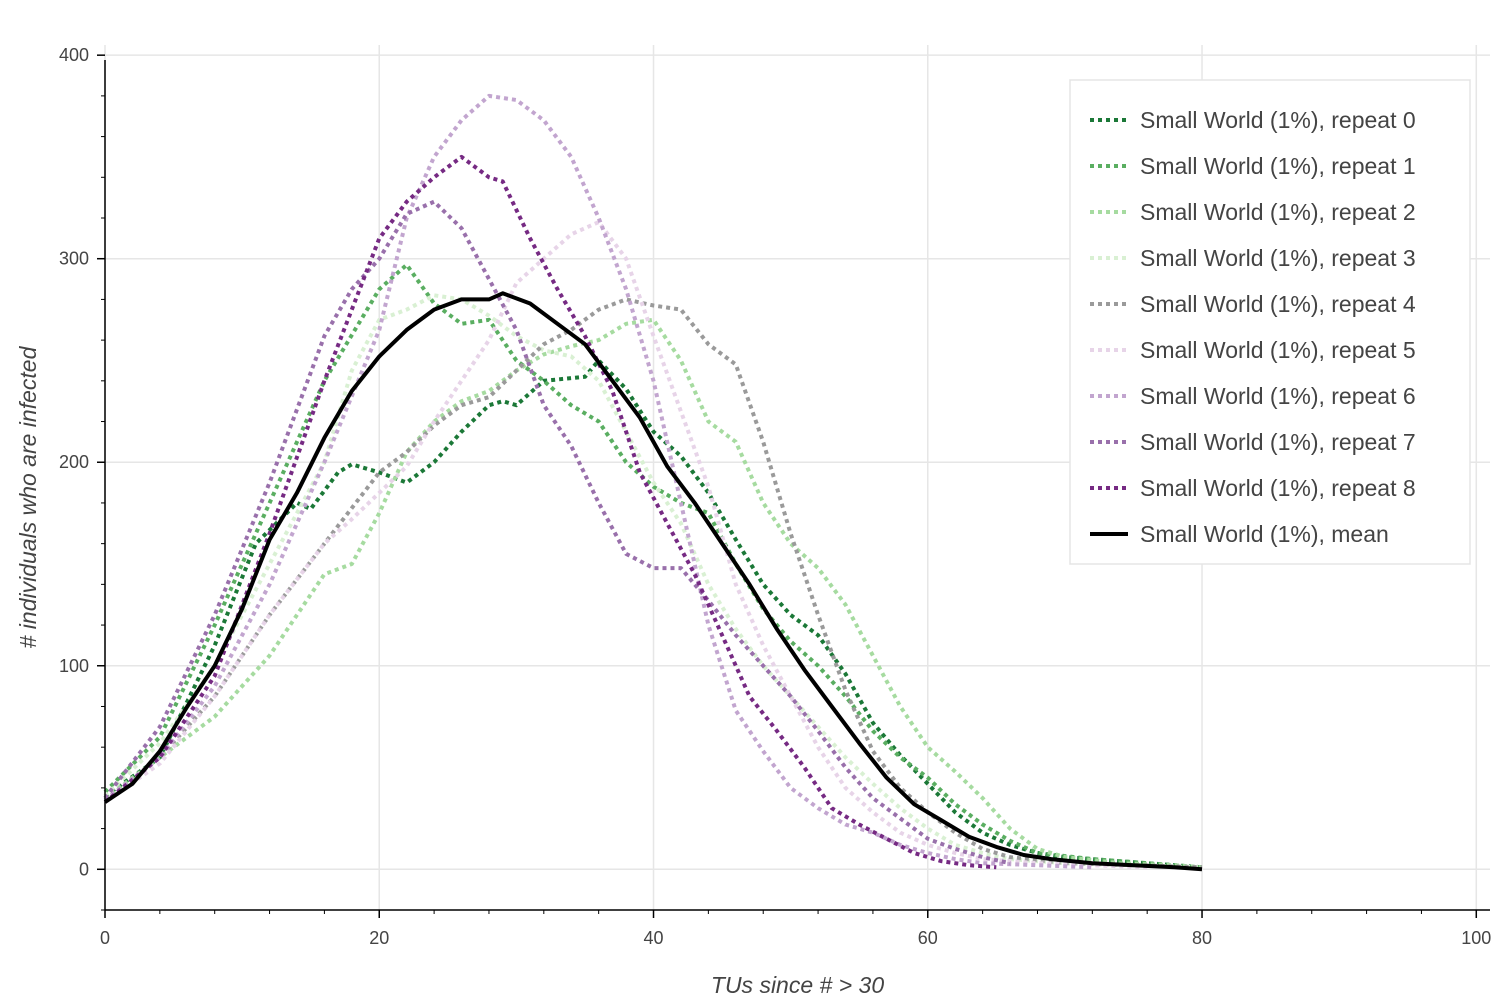  I want to click on x-tick-label: 0, so click(105, 938).